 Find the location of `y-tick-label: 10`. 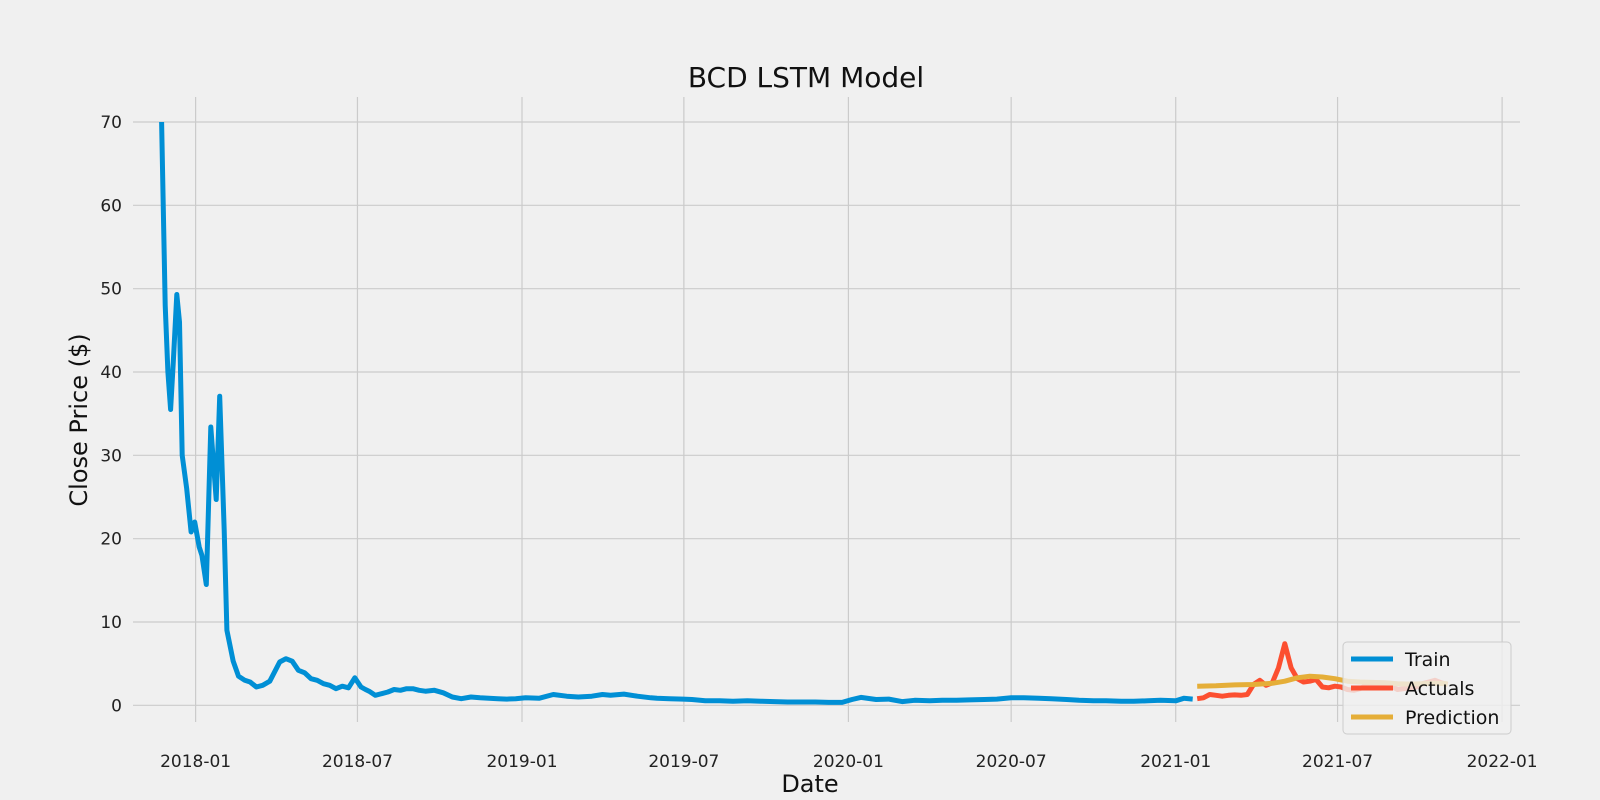

y-tick-label: 10 is located at coordinates (111, 623).